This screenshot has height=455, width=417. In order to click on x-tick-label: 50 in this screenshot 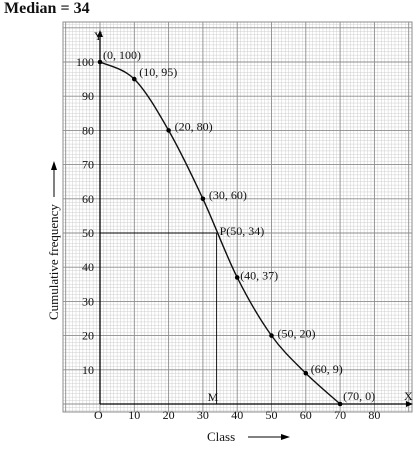, I will do `click(272, 415)`.